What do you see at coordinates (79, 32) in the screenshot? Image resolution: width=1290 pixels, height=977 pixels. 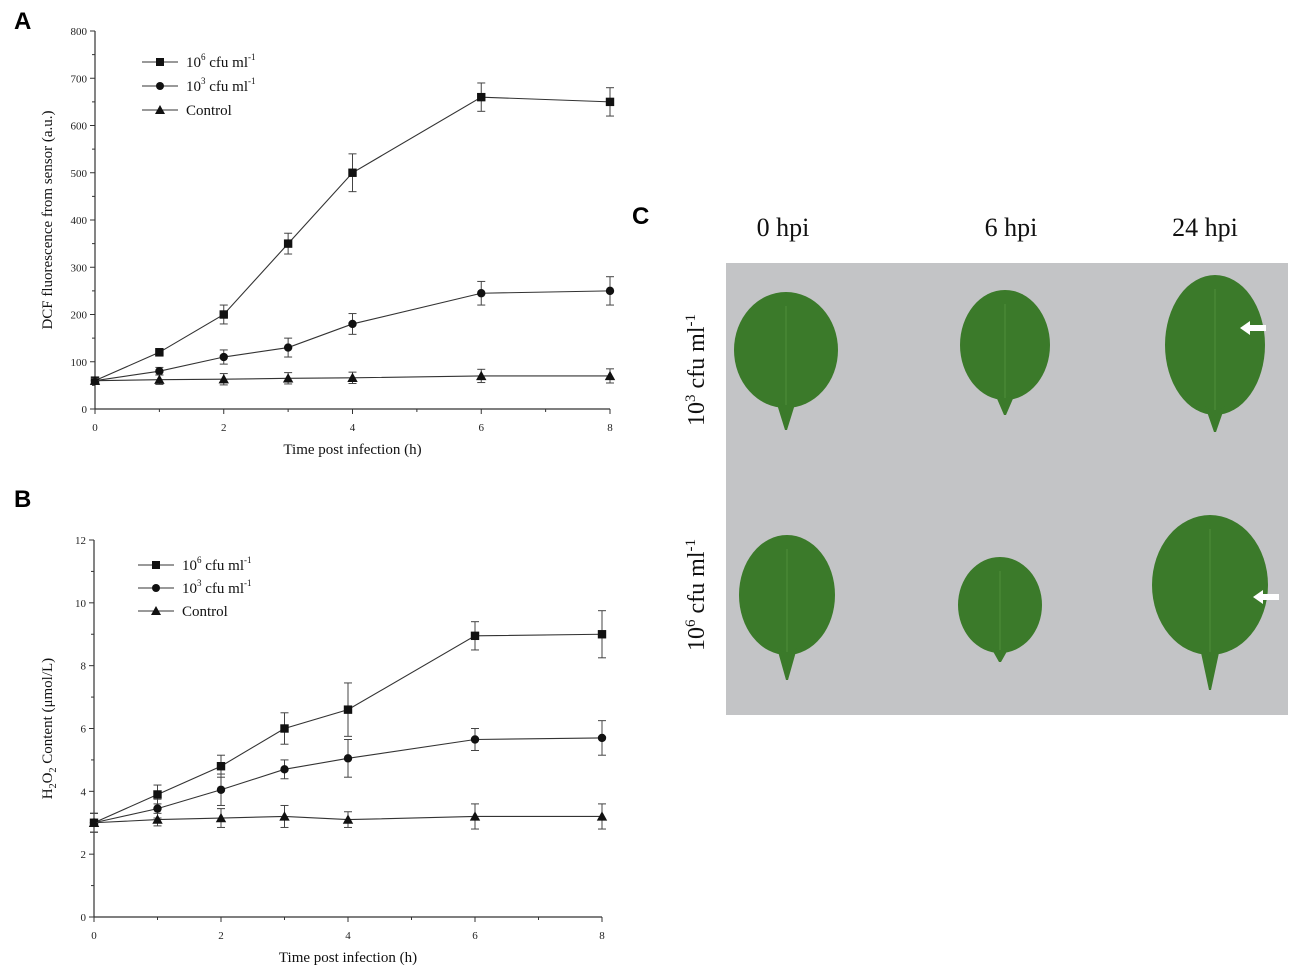 I see `y-tick-label: 800` at bounding box center [79, 32].